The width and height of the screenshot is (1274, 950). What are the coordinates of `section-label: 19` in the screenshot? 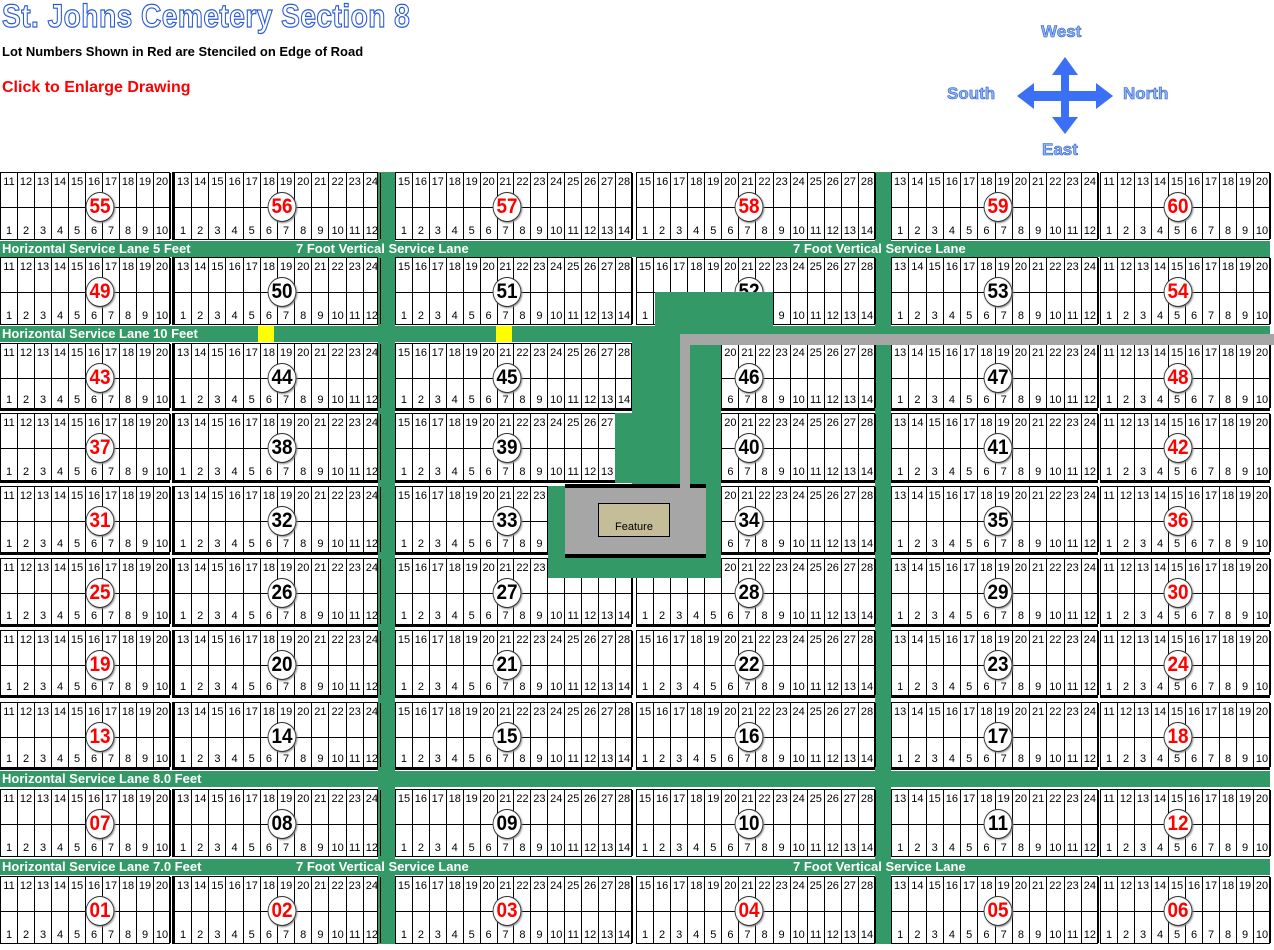 It's located at (100, 665).